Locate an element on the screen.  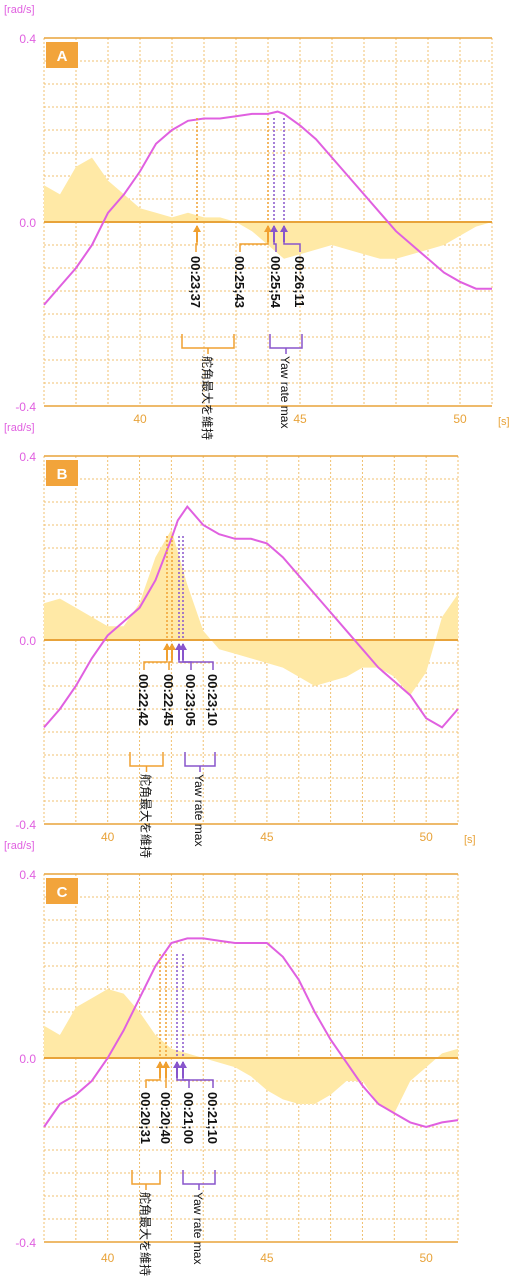
lead-time-label: 00:22;42 is located at coordinates (143, 700).